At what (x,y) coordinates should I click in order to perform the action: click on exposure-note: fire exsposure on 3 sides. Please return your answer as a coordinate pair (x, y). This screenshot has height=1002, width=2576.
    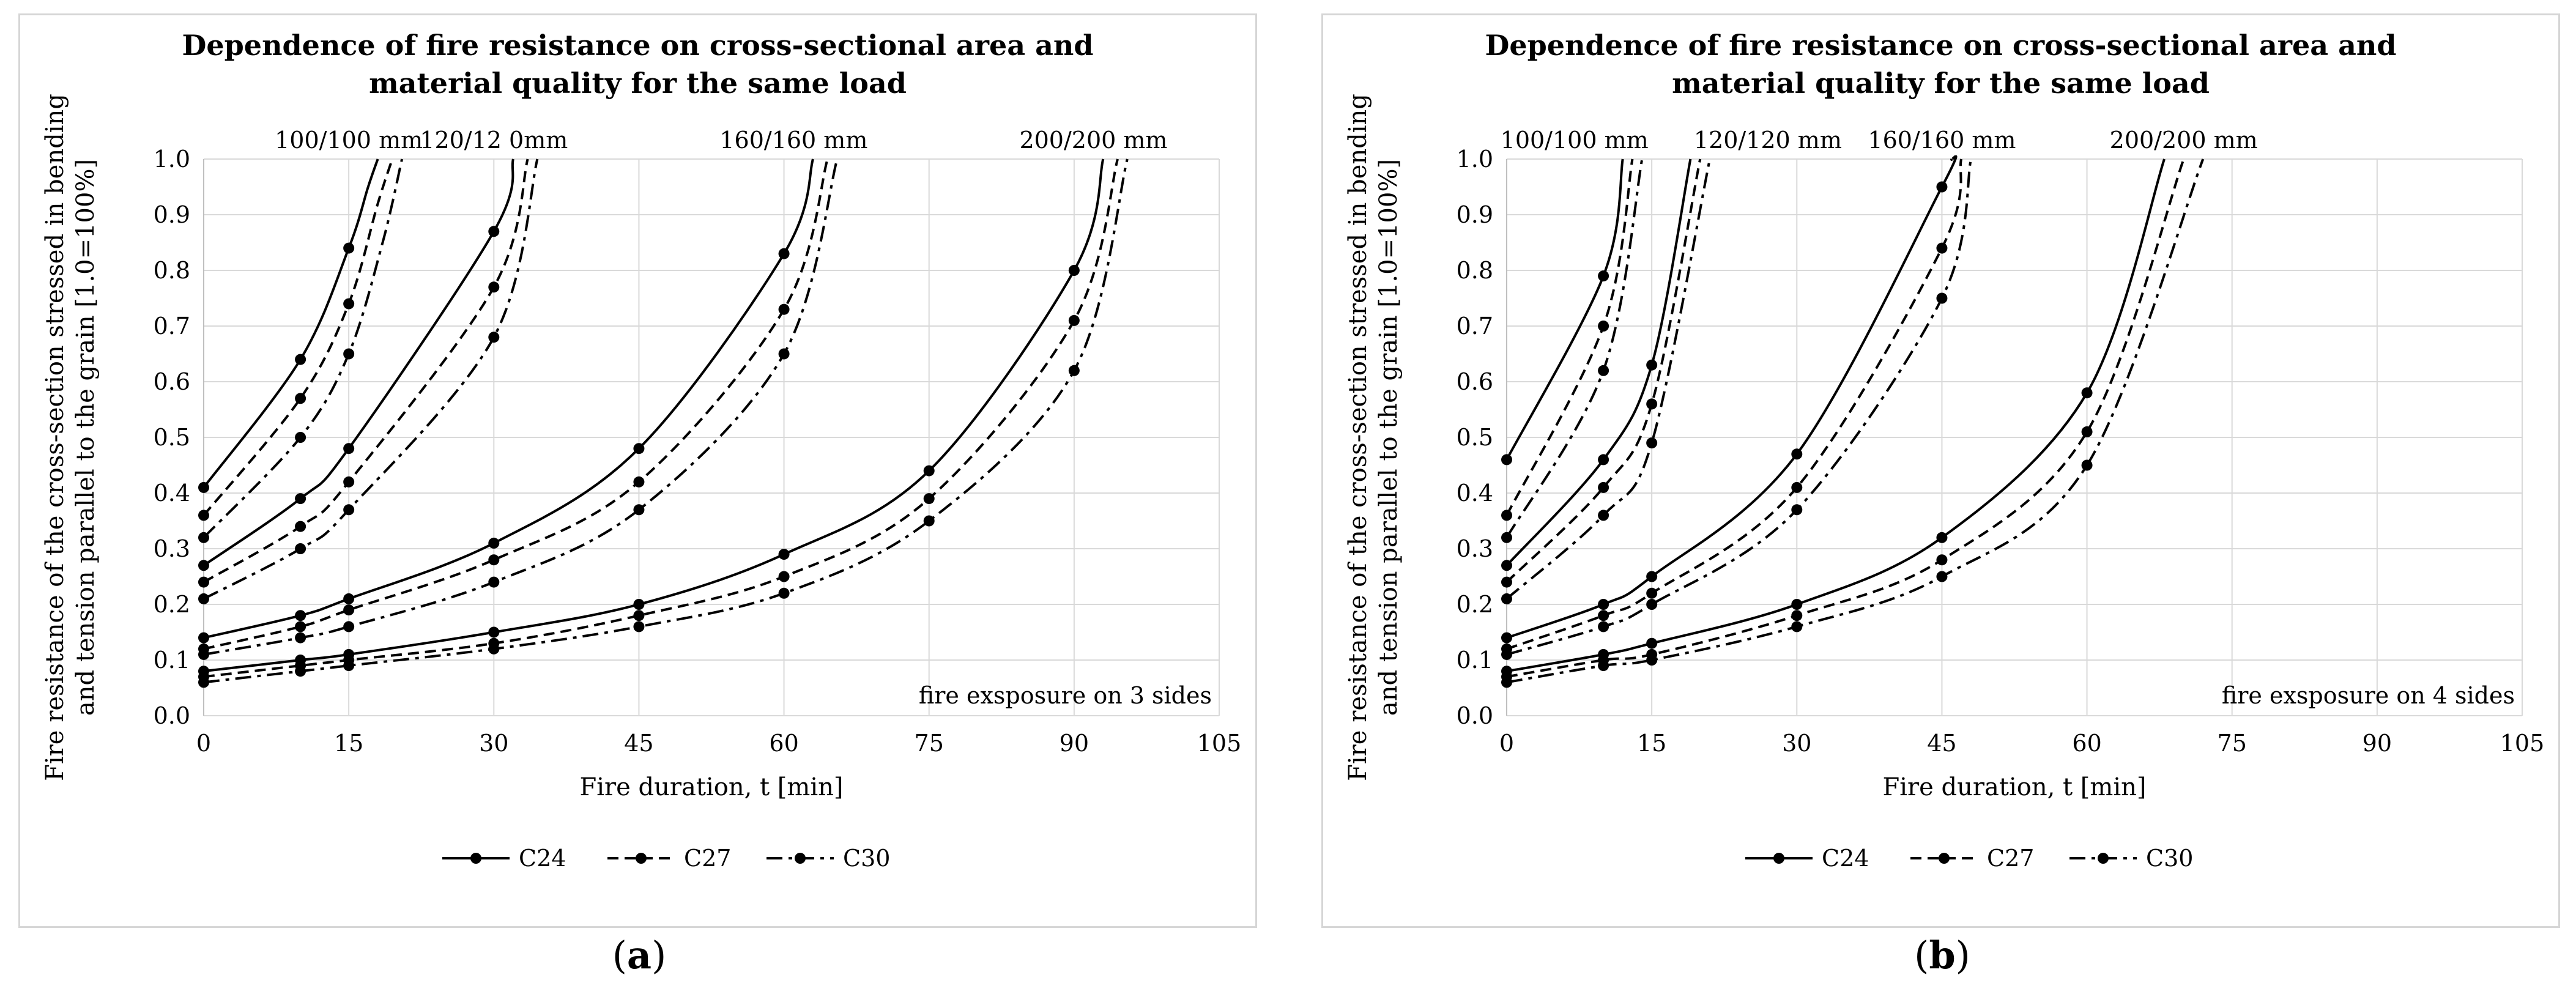
    Looking at the image, I should click on (1065, 695).